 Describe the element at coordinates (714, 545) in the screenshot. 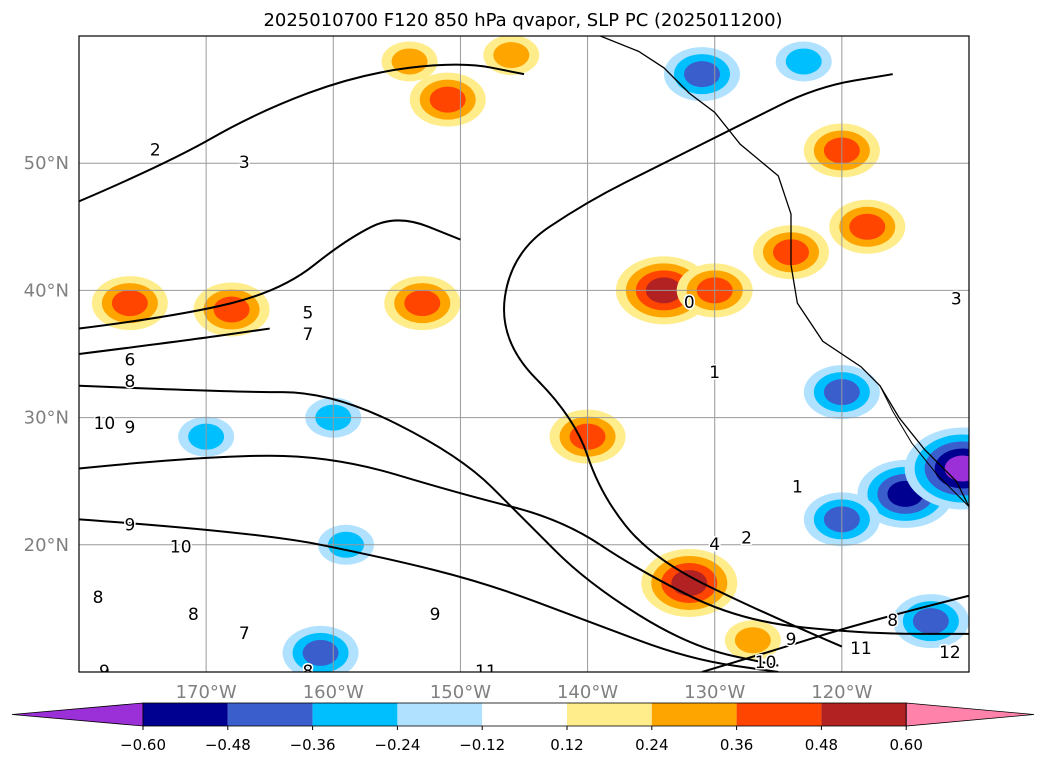

I see `slp-contour-label: 4` at that location.